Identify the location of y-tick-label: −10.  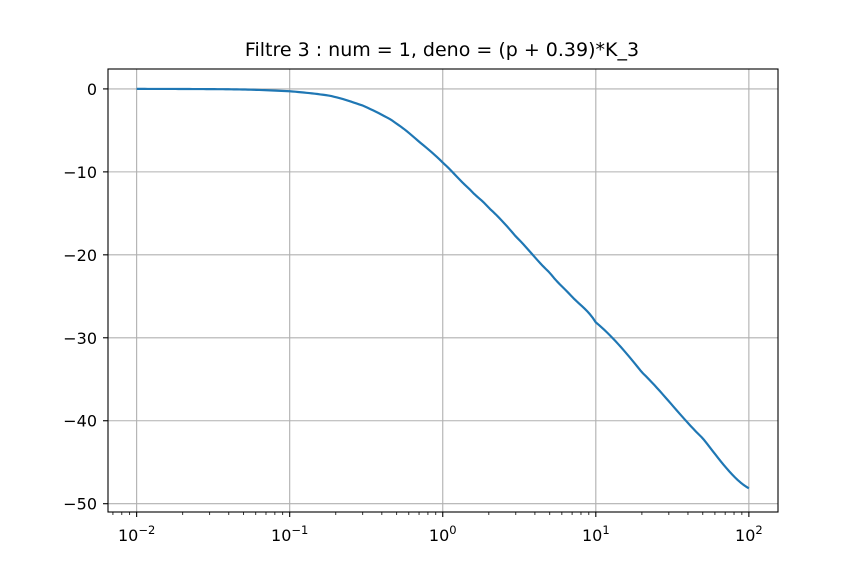
(80, 172).